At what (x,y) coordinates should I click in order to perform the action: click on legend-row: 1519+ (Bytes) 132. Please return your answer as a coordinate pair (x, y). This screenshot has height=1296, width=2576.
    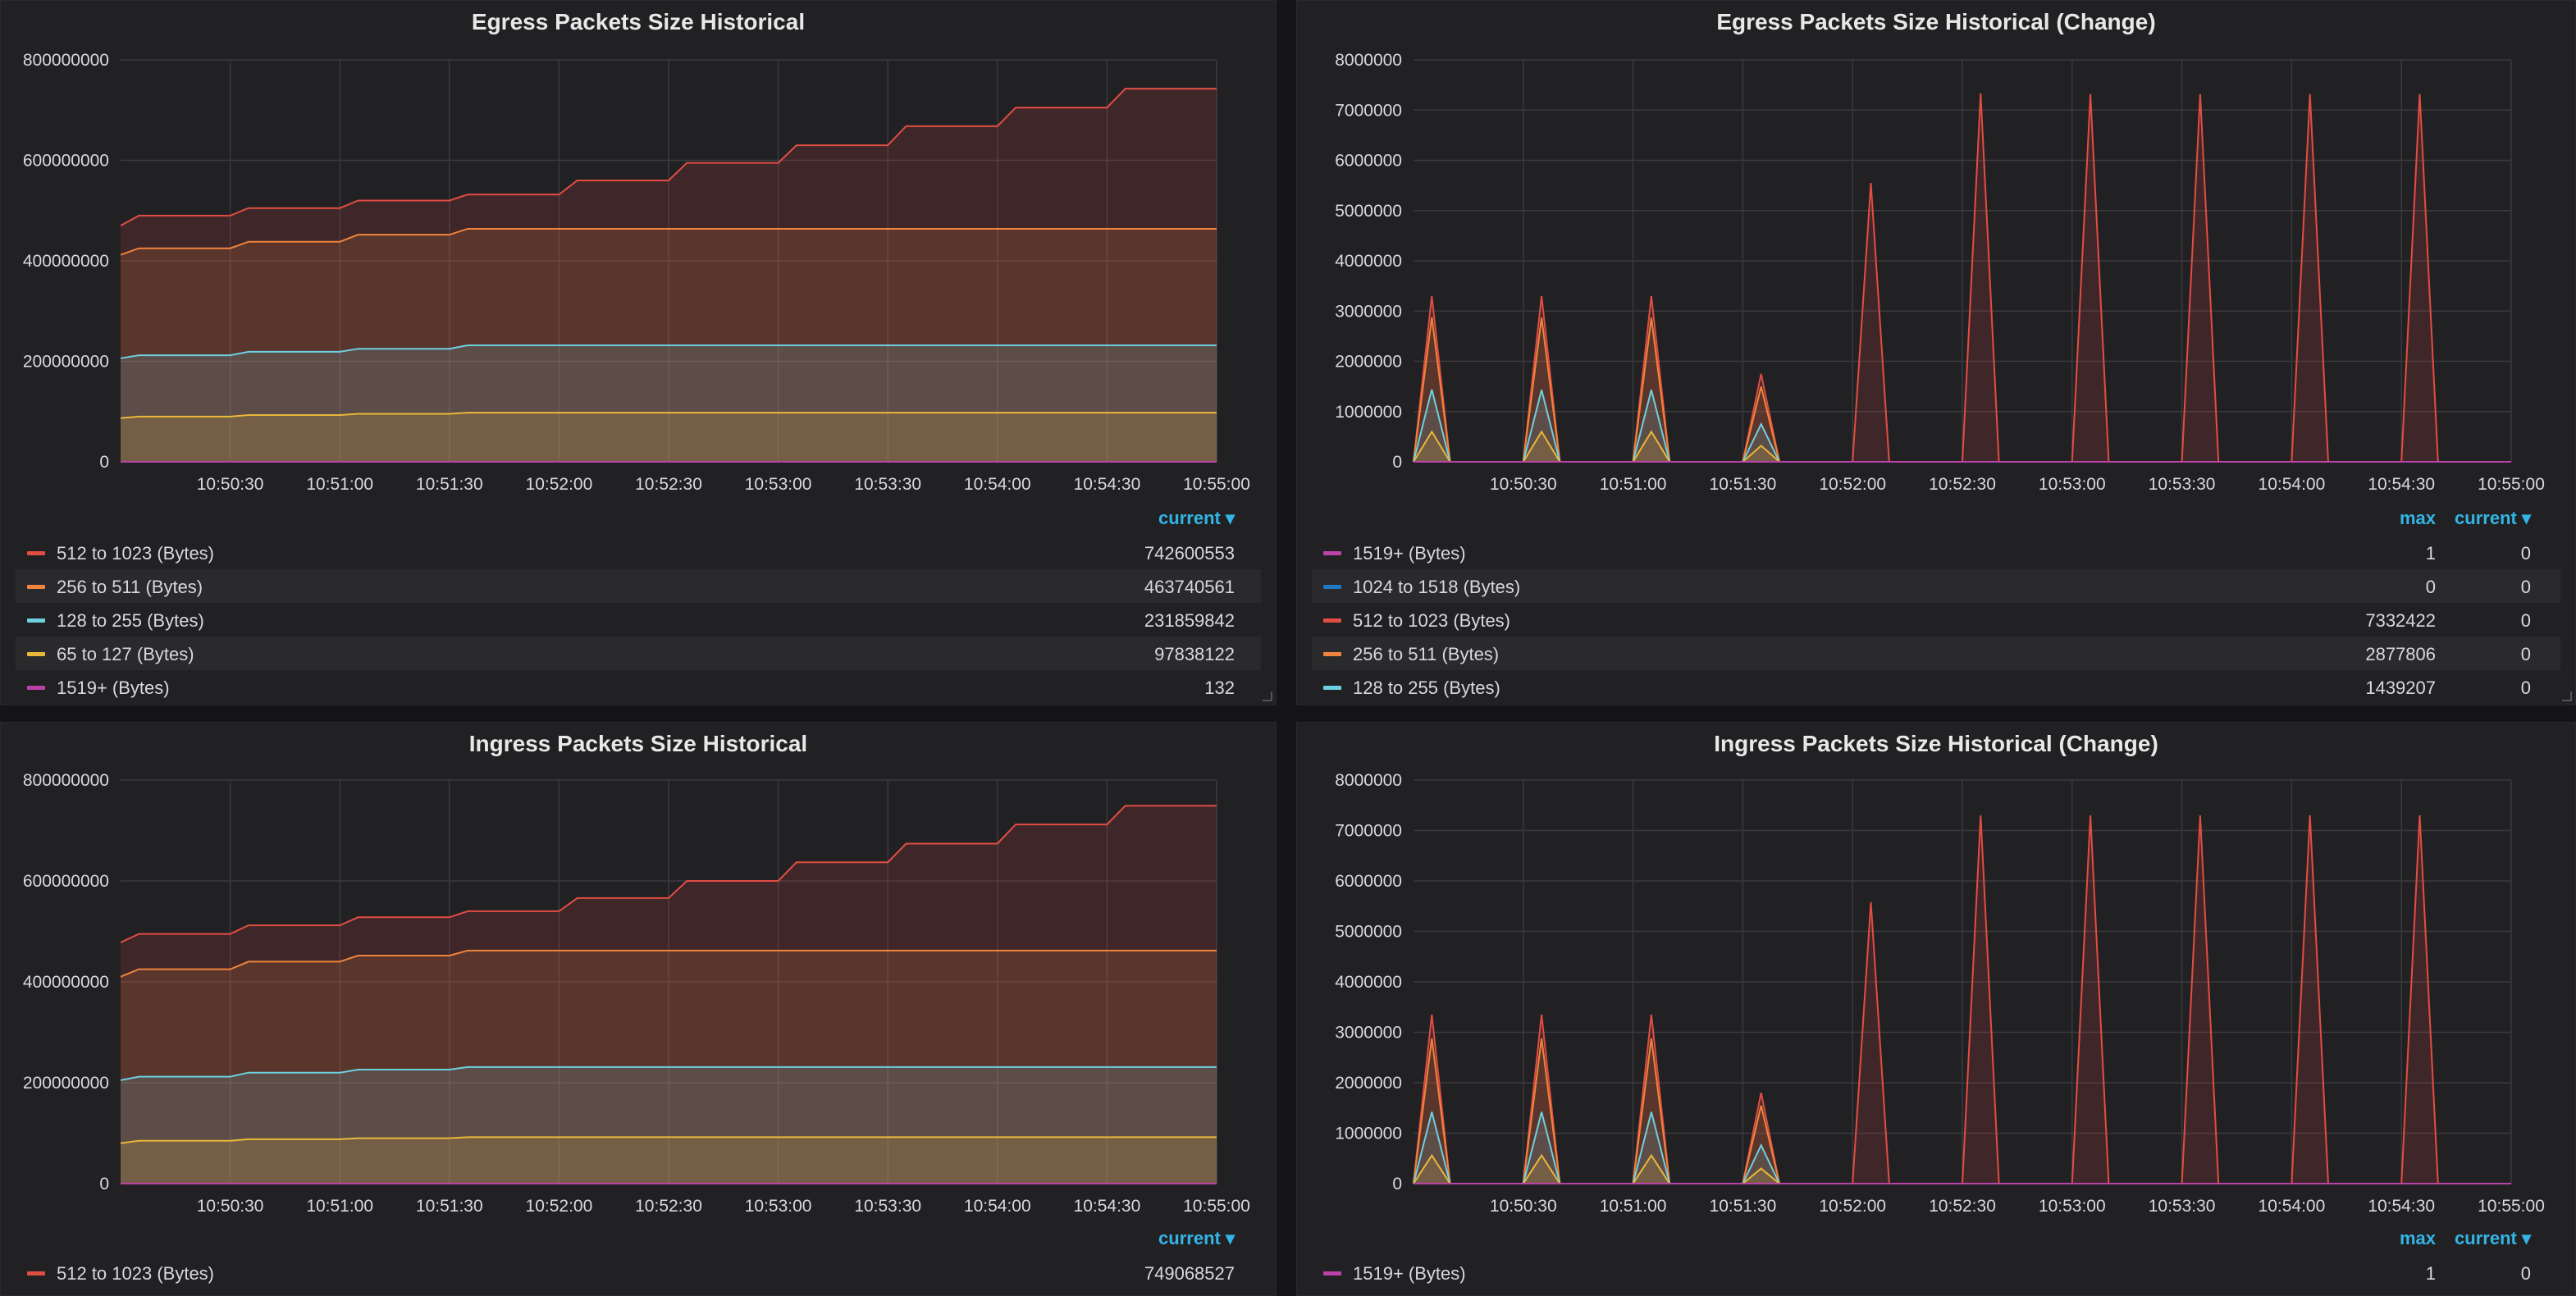
    Looking at the image, I should click on (638, 687).